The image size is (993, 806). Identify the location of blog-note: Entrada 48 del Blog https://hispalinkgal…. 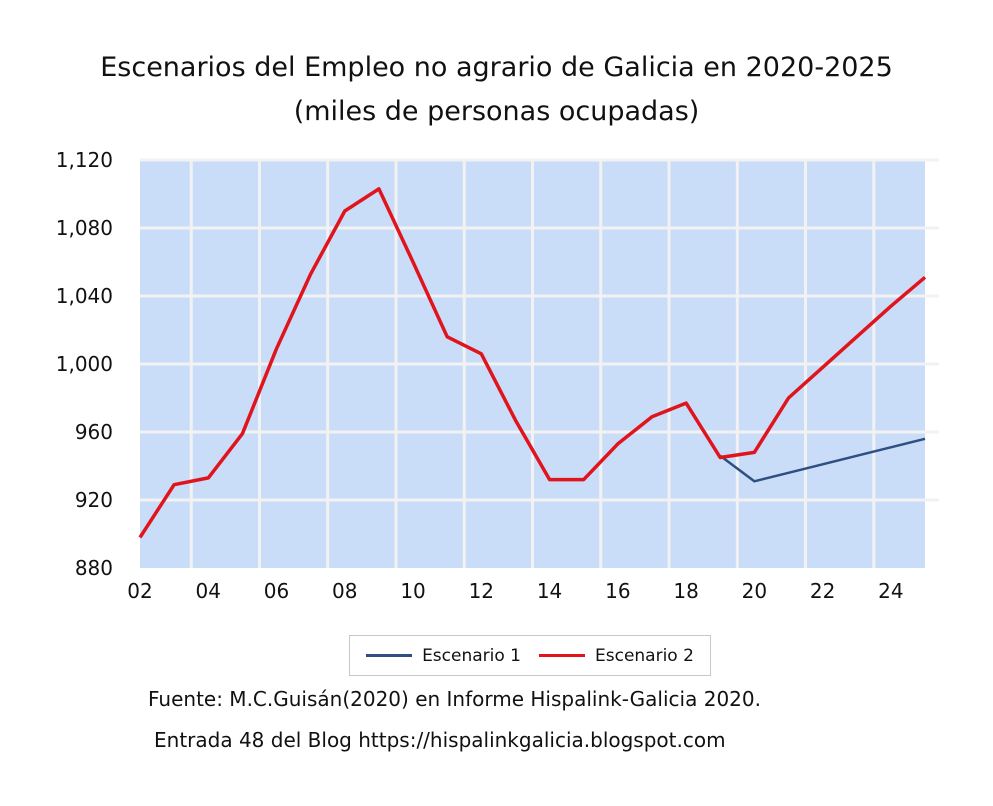
(440, 740).